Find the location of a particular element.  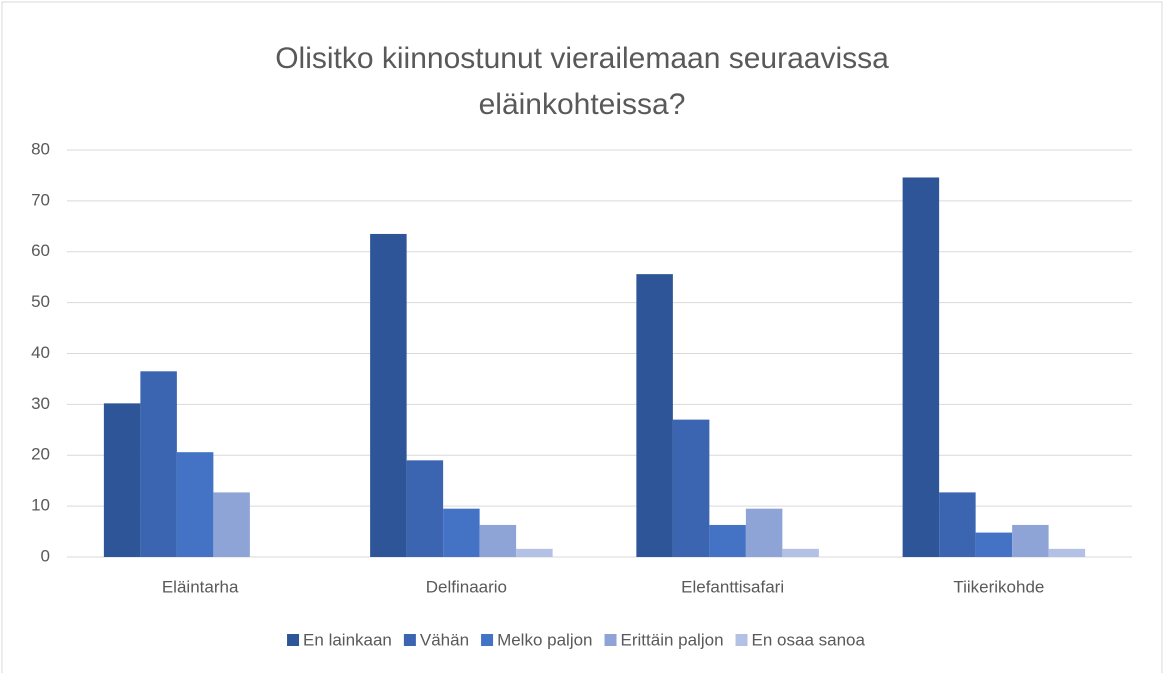

x-tick-label: Eläintarha is located at coordinates (200, 586).